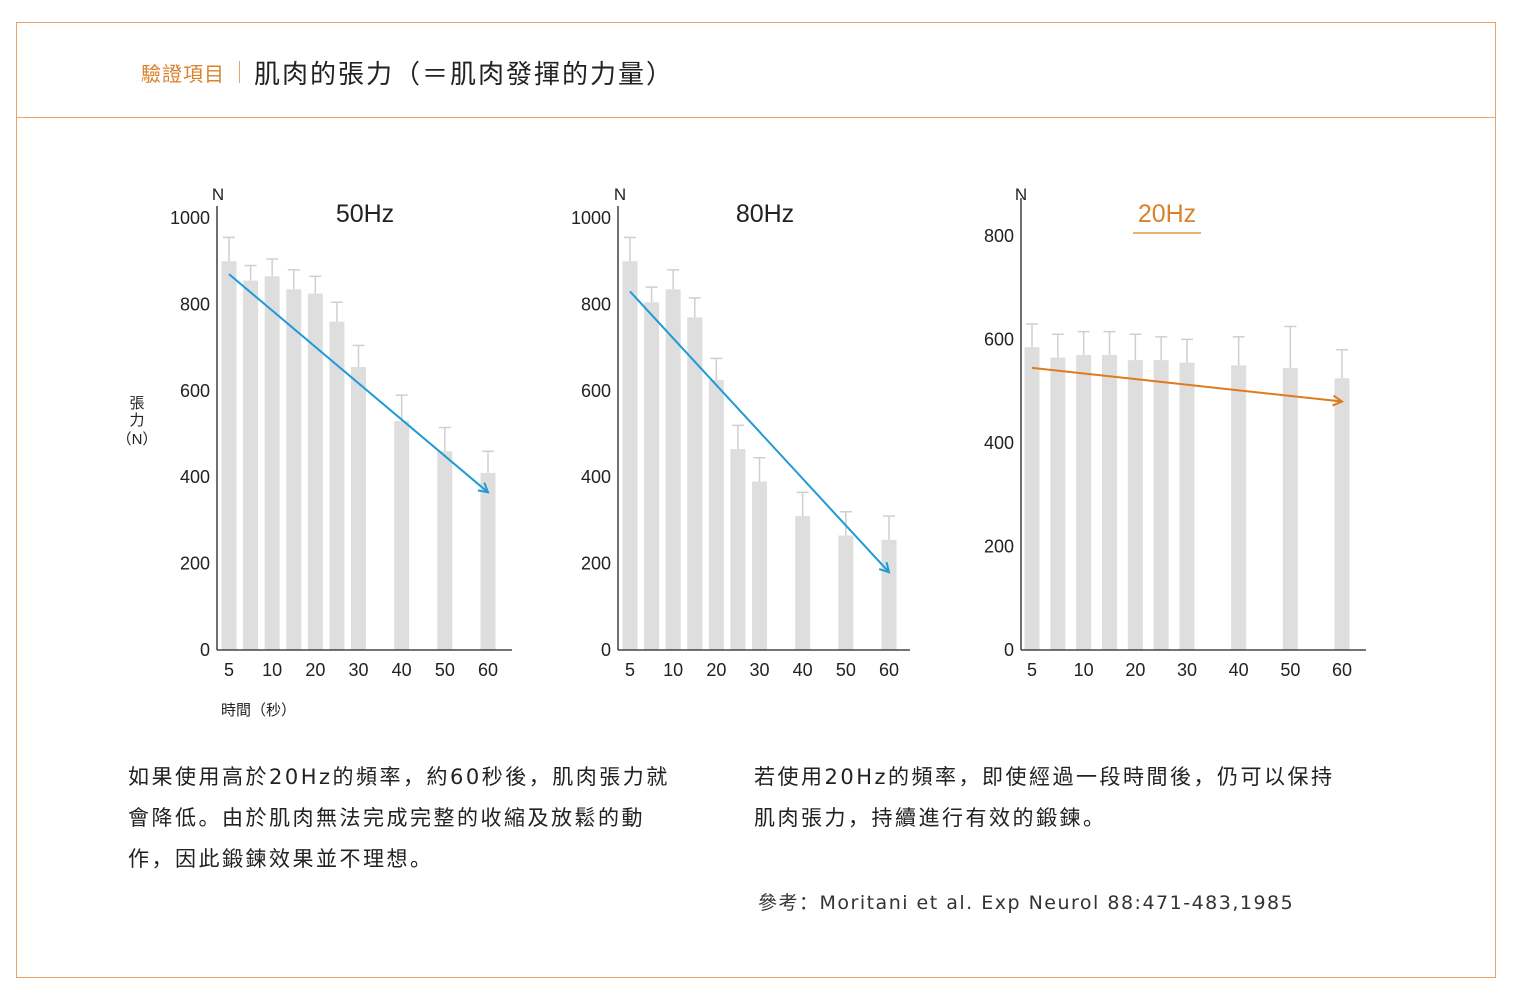 This screenshot has height=1001, width=1517. What do you see at coordinates (365, 214) in the screenshot?
I see `chart-title: 50Hz` at bounding box center [365, 214].